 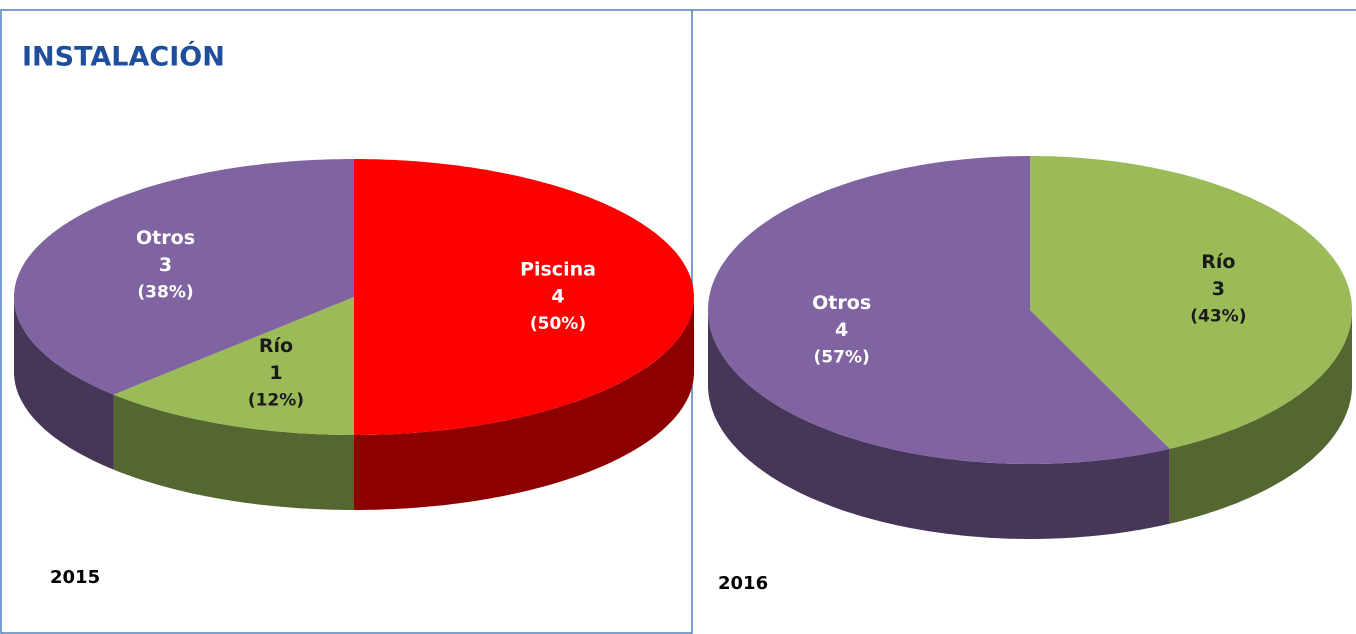 What do you see at coordinates (1218, 316) in the screenshot?
I see `slice-percent: (43%)` at bounding box center [1218, 316].